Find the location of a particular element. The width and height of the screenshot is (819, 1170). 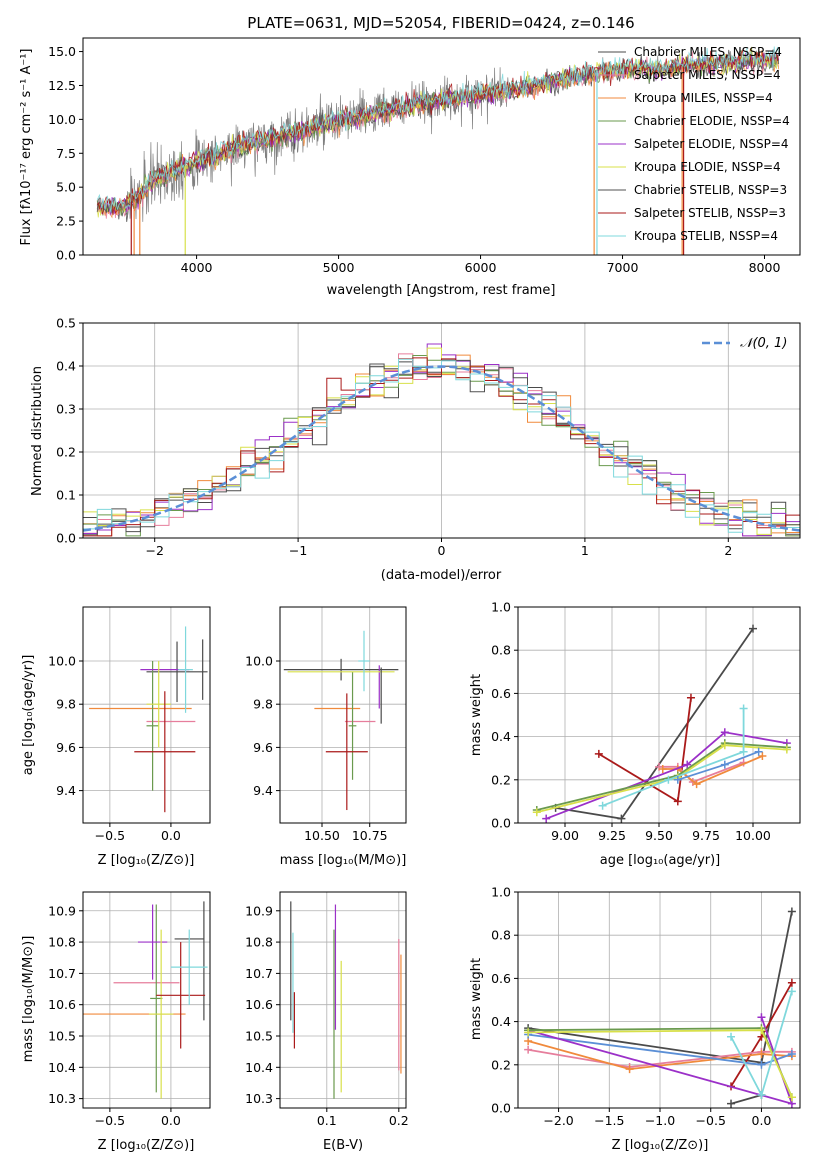

z_weight-plot-area is located at coordinates (660, 1007).